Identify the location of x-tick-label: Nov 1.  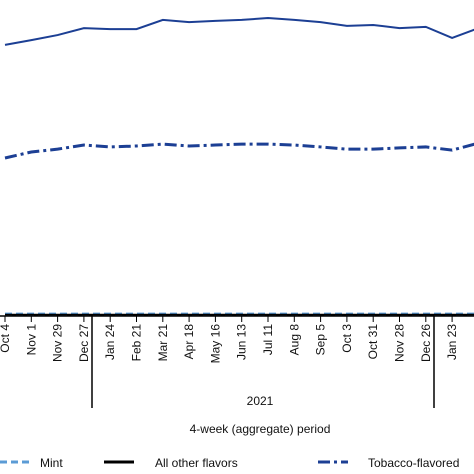
(31, 340).